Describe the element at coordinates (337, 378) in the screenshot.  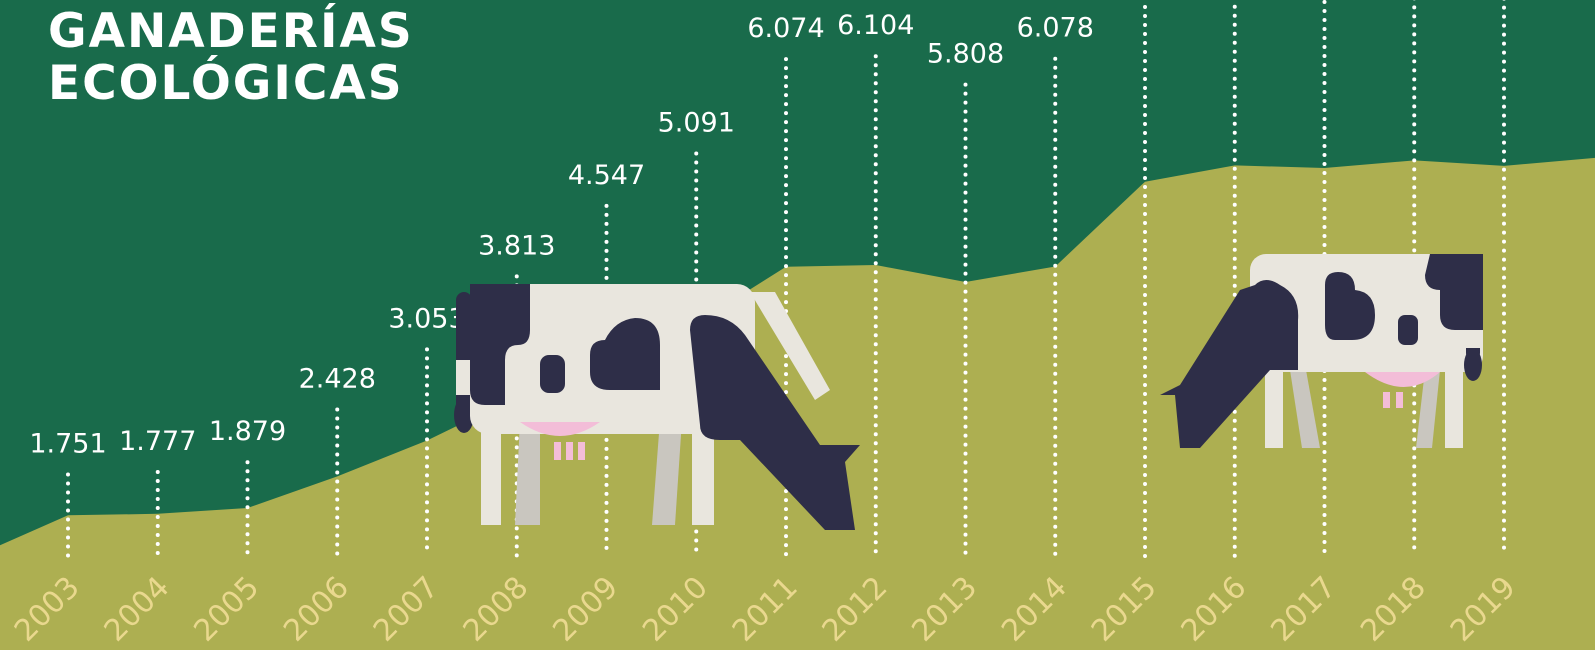
I see `value-label-2006: 2.428` at that location.